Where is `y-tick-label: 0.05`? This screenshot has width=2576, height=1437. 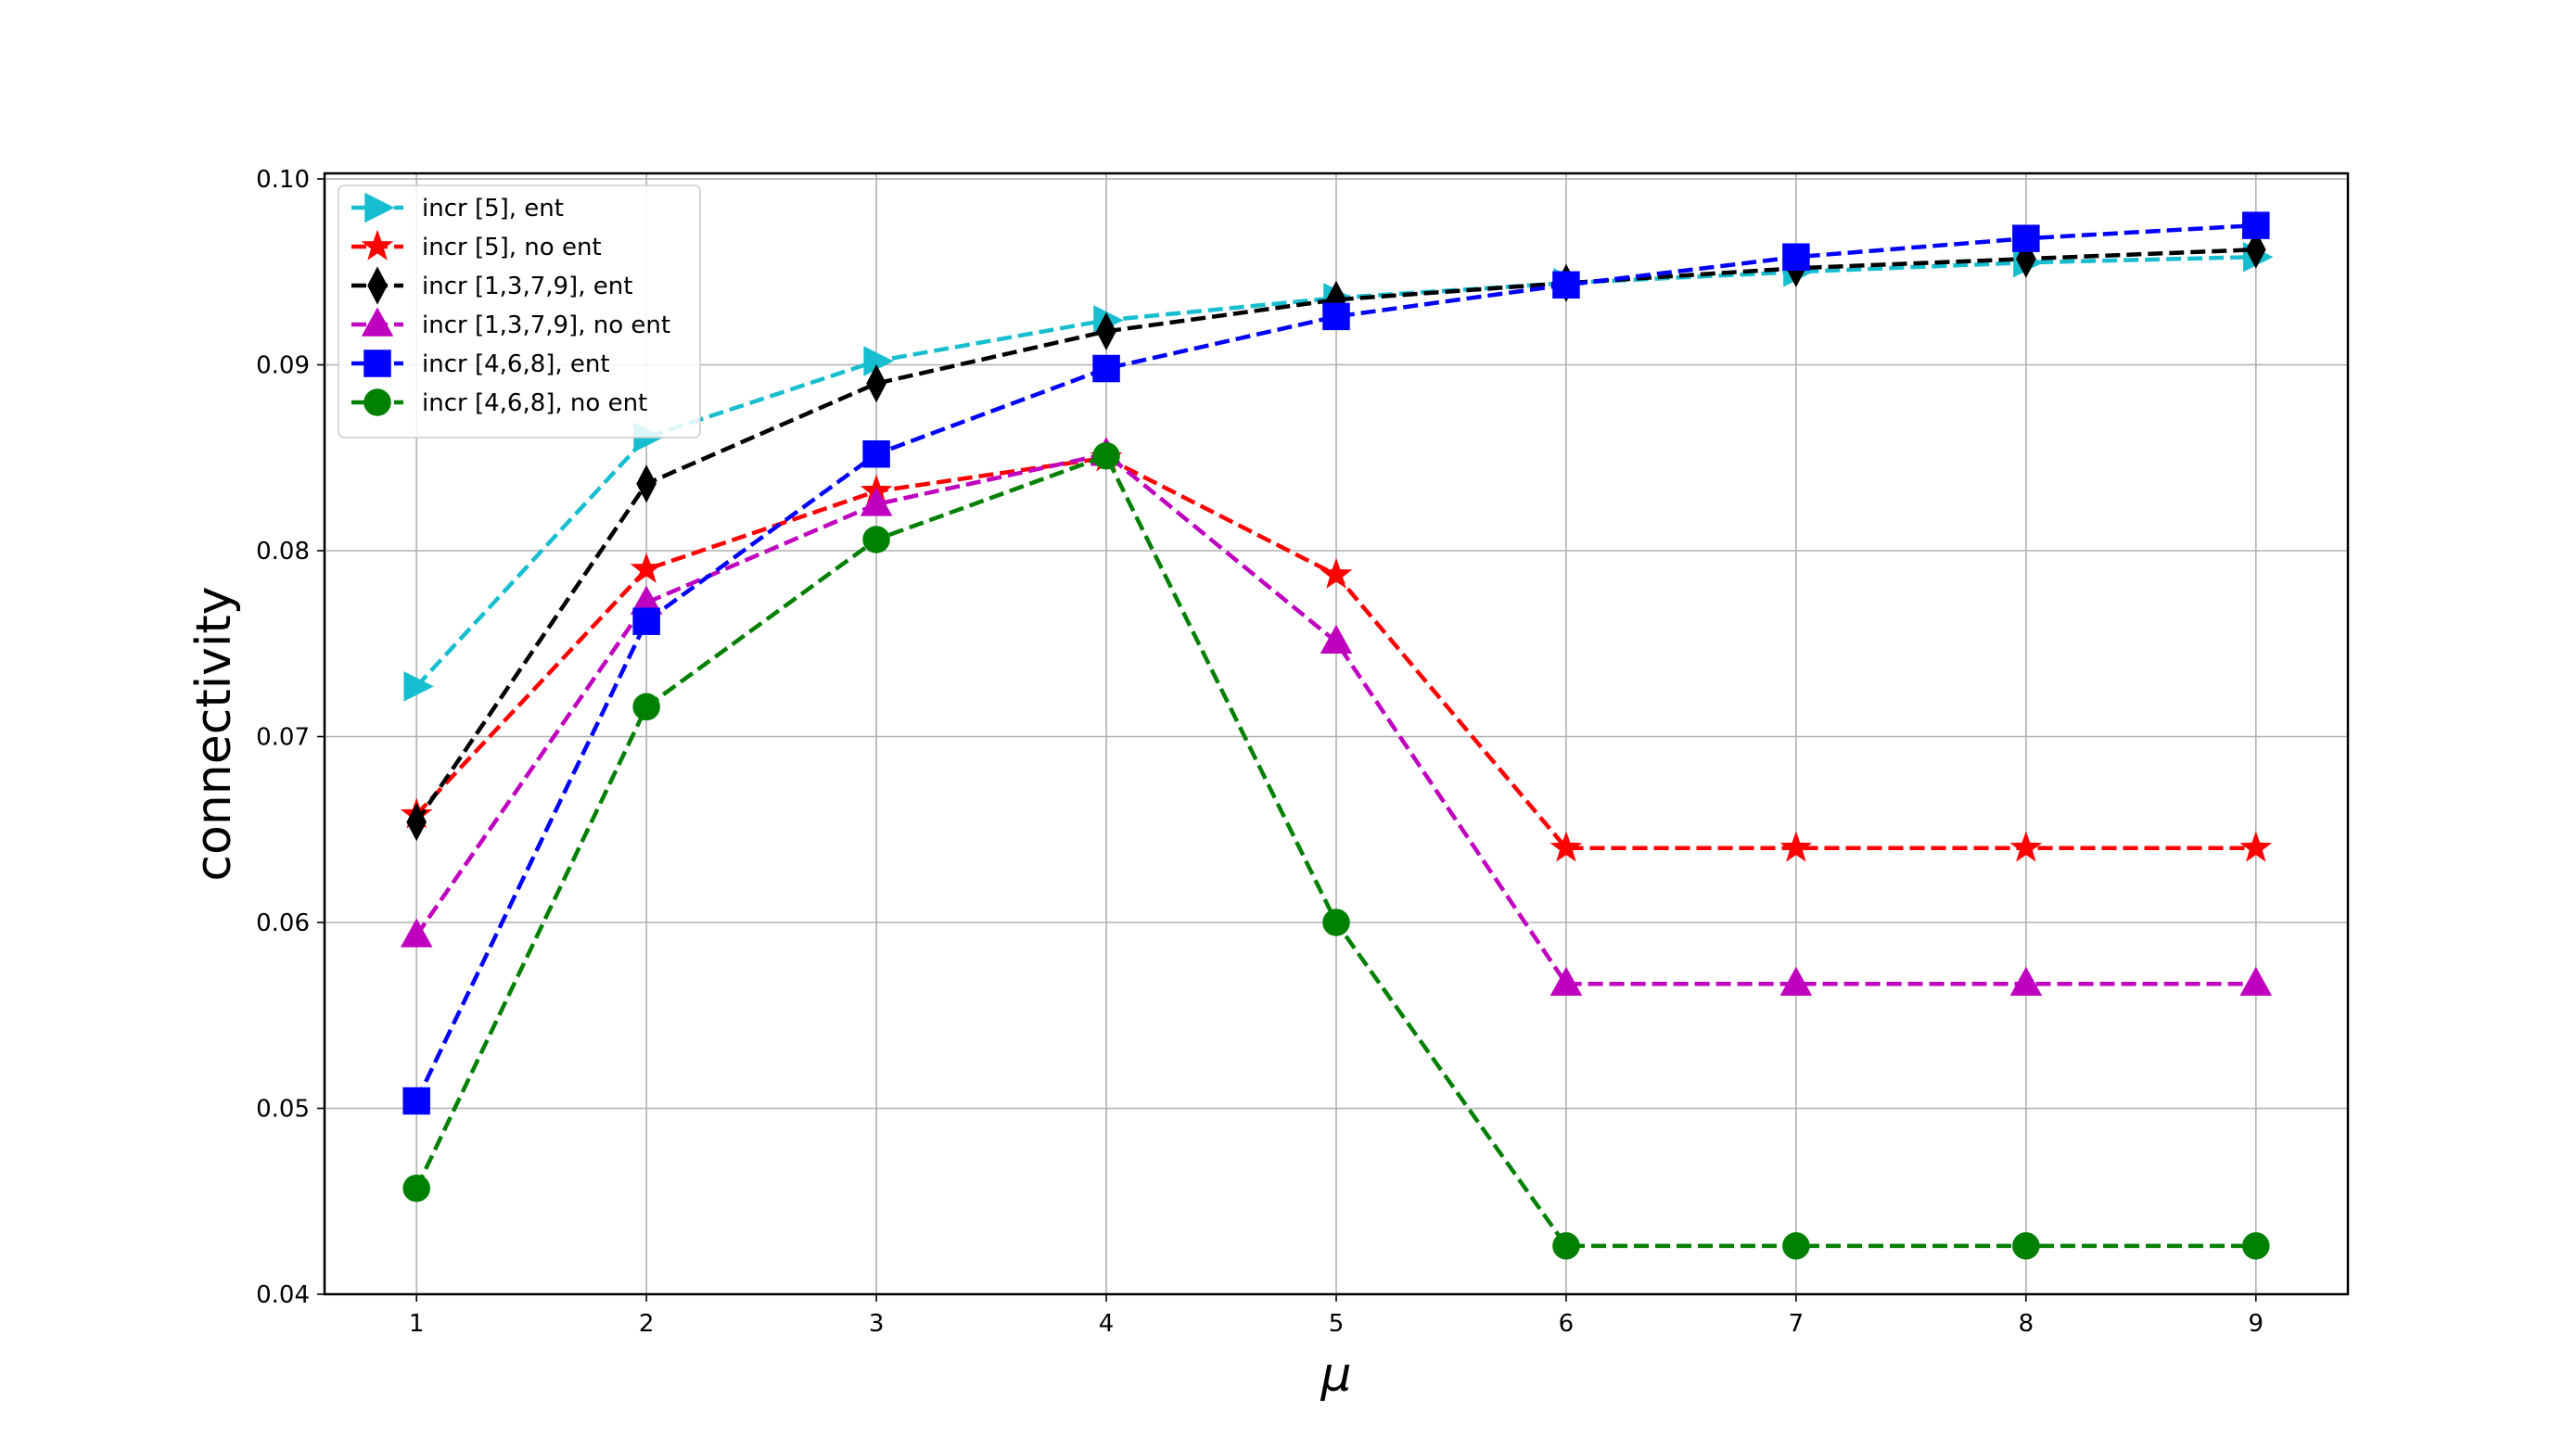 y-tick-label: 0.05 is located at coordinates (283, 1110).